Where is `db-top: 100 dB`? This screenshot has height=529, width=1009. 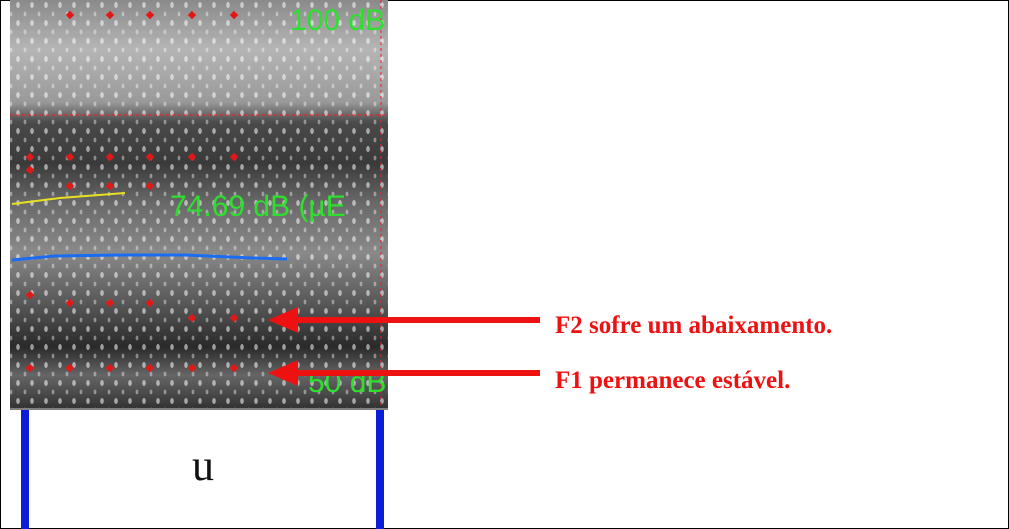
db-top: 100 dB is located at coordinates (337, 20).